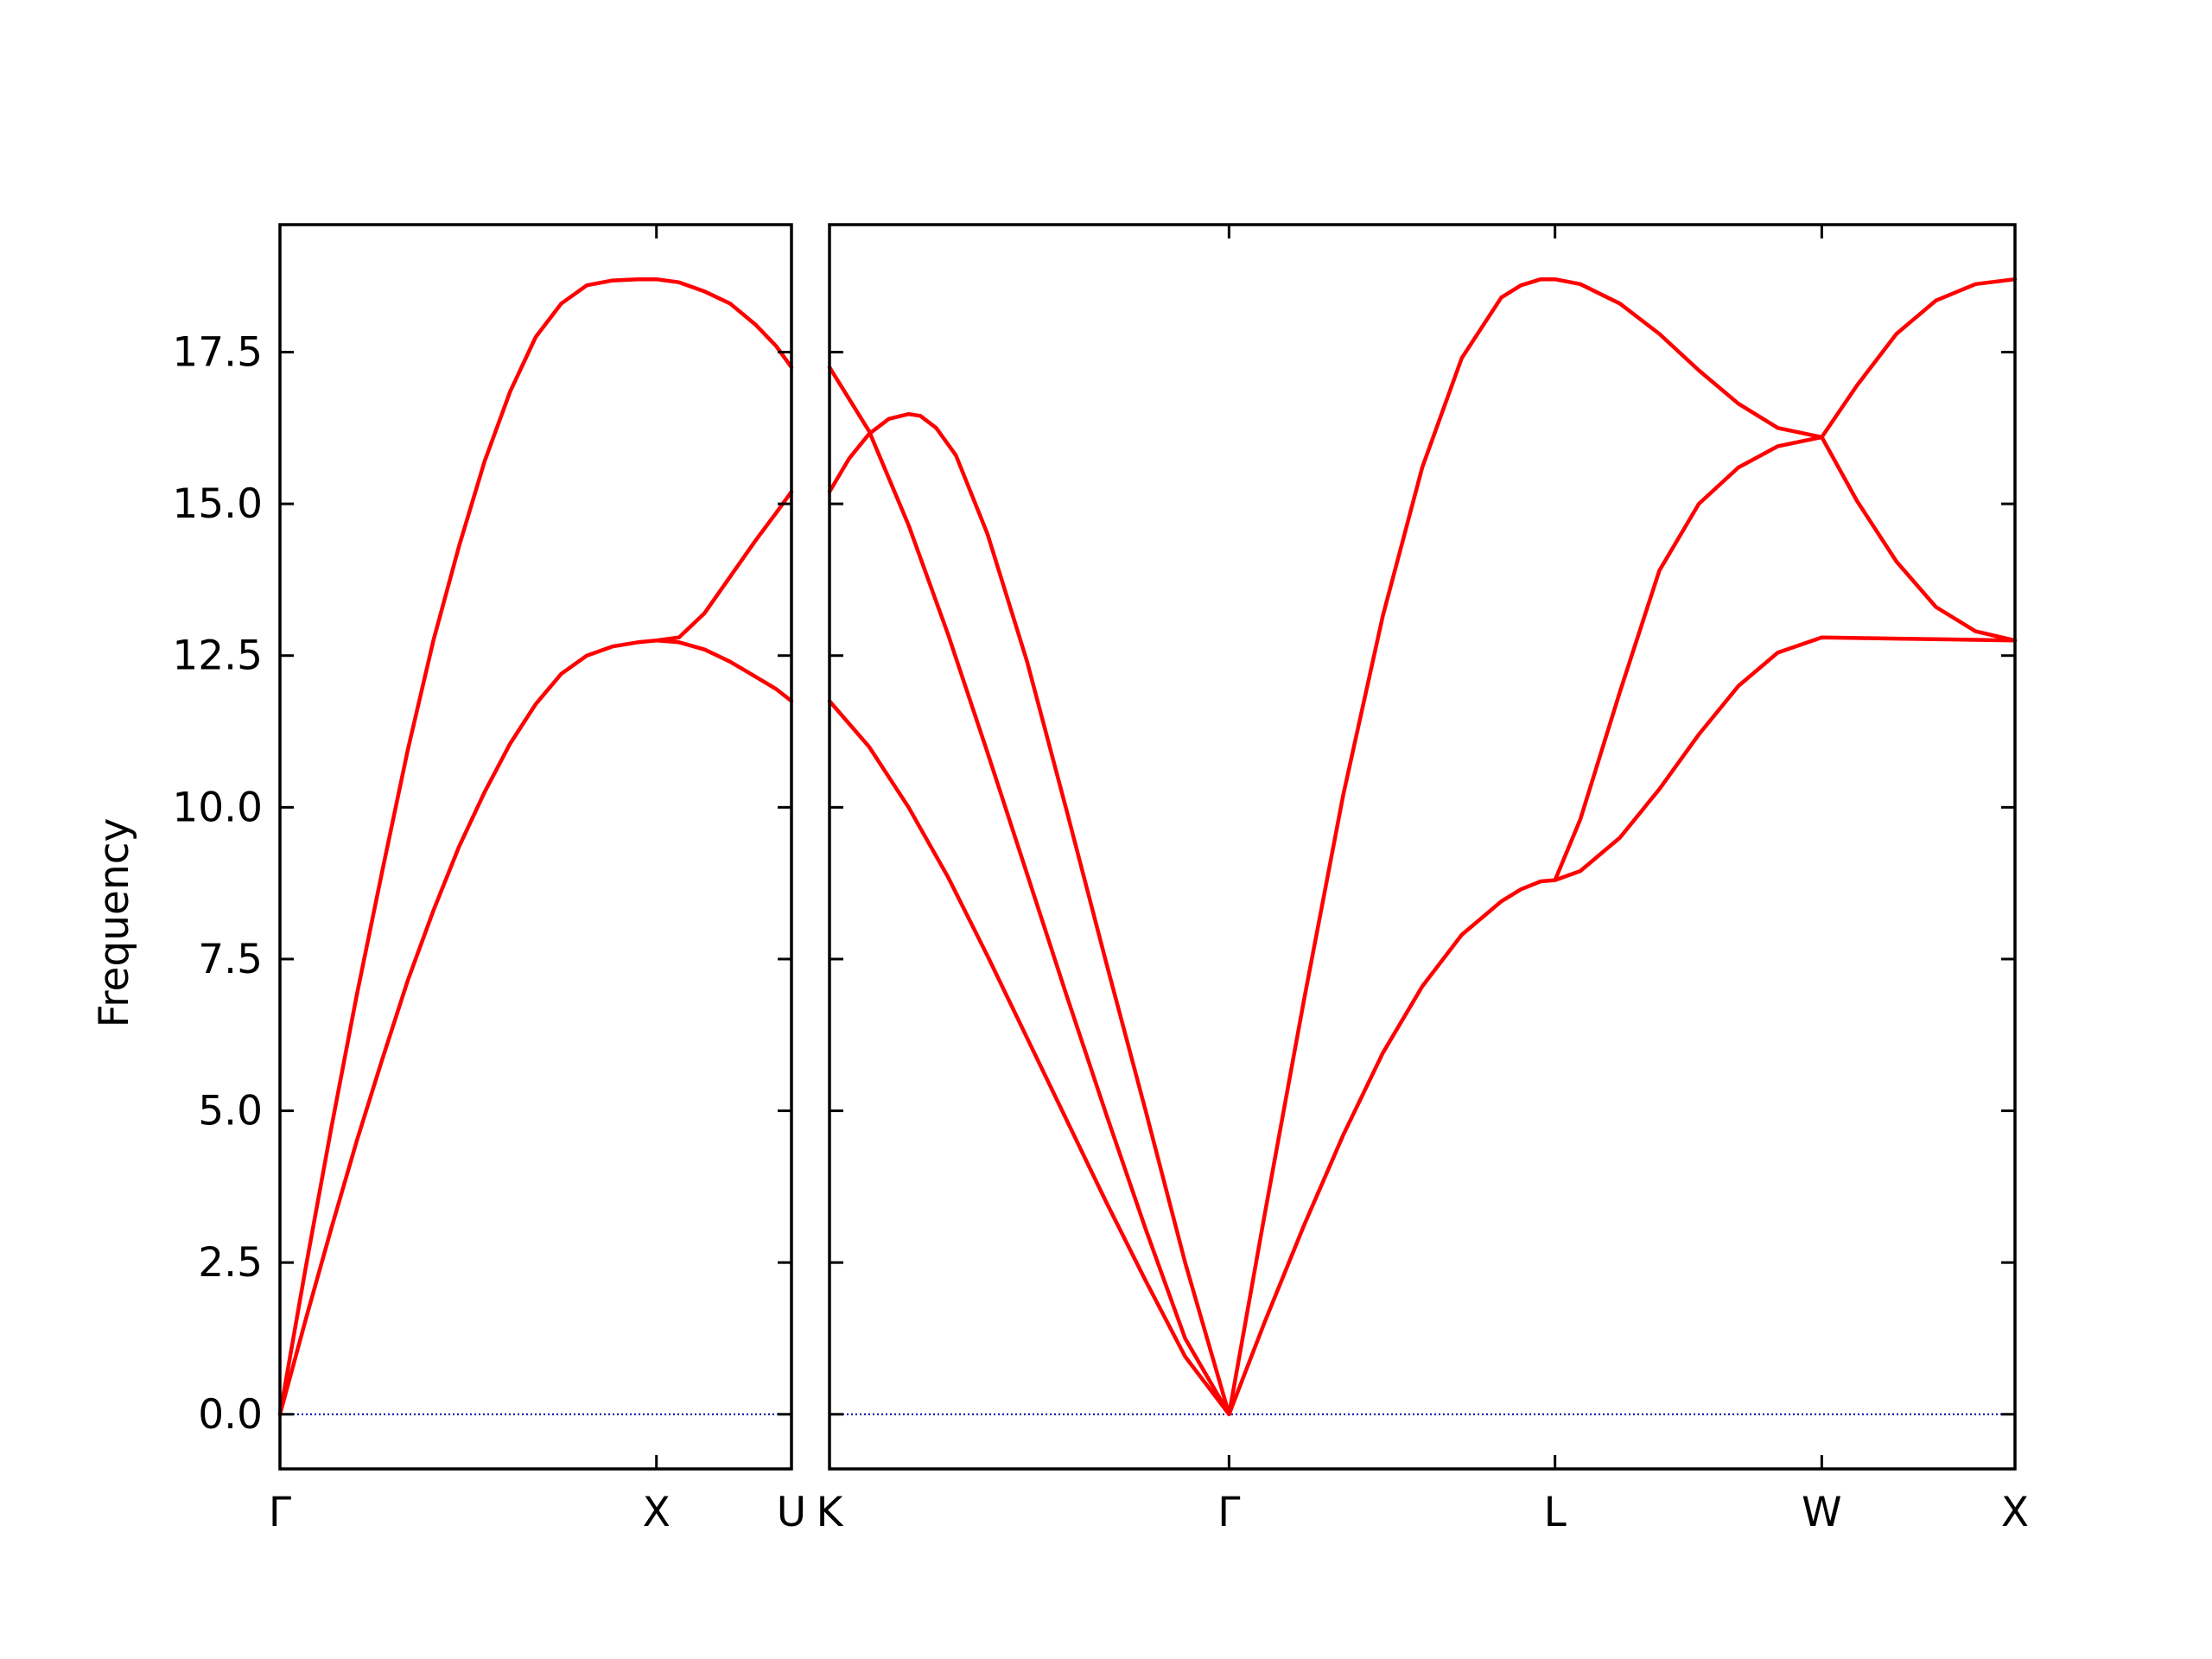  Describe the element at coordinates (1555, 1512) in the screenshot. I see `x-tick-label: L` at that location.